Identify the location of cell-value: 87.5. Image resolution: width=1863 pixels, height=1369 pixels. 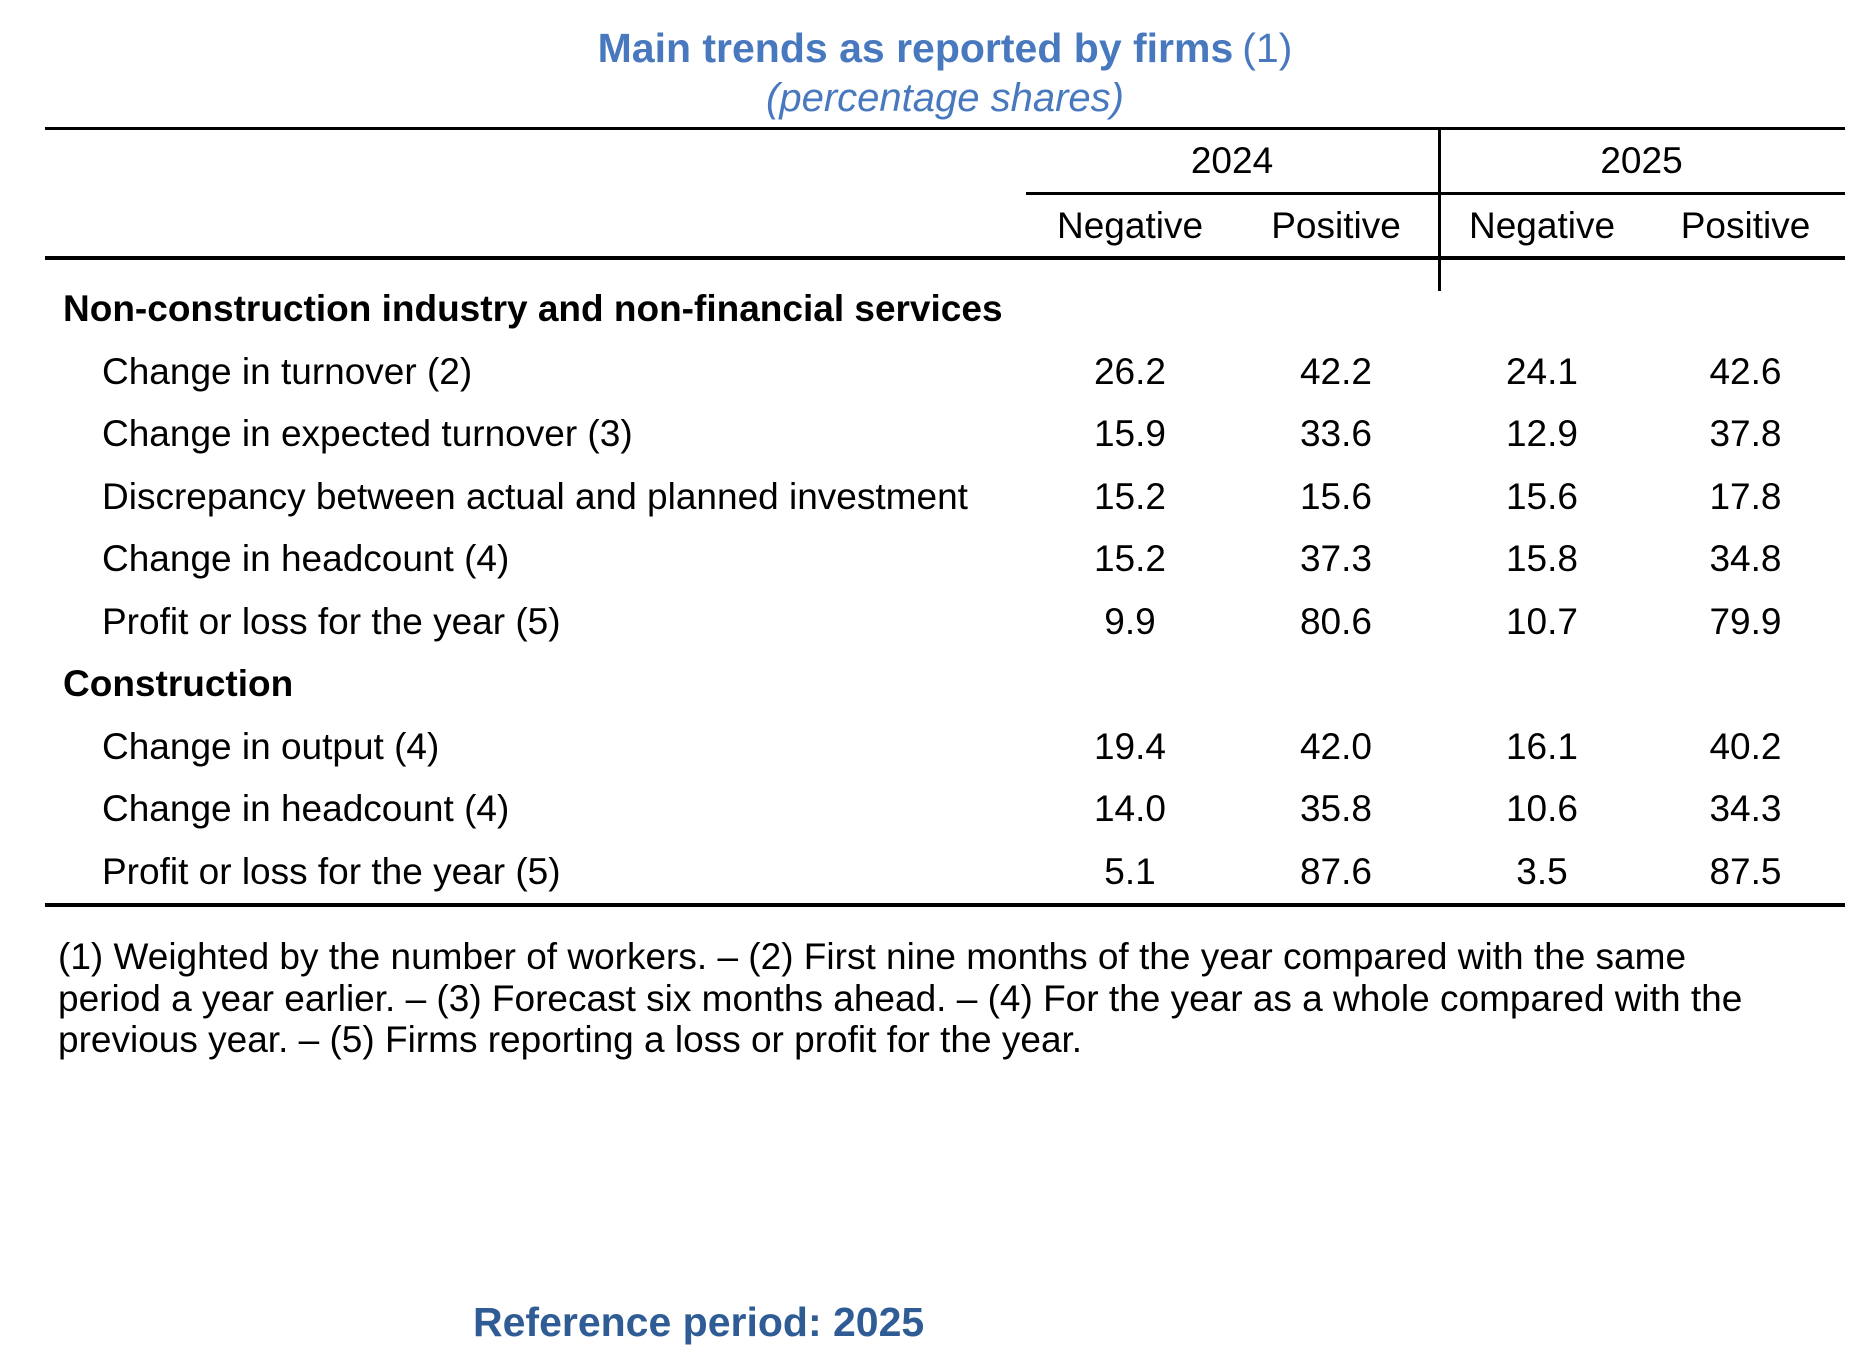
(1745, 871).